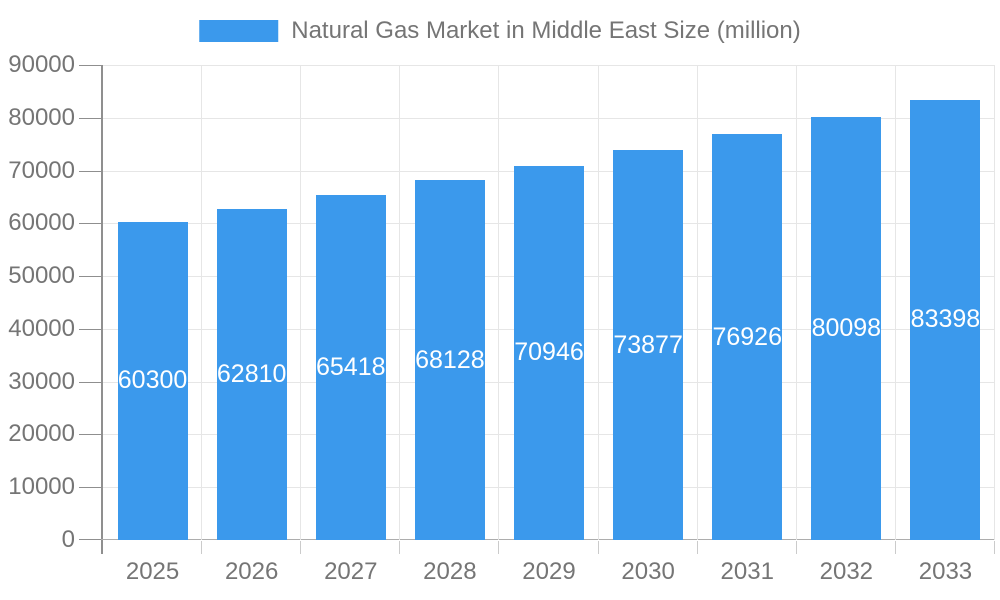  What do you see at coordinates (648, 571) in the screenshot?
I see `x-axis-label: 2030` at bounding box center [648, 571].